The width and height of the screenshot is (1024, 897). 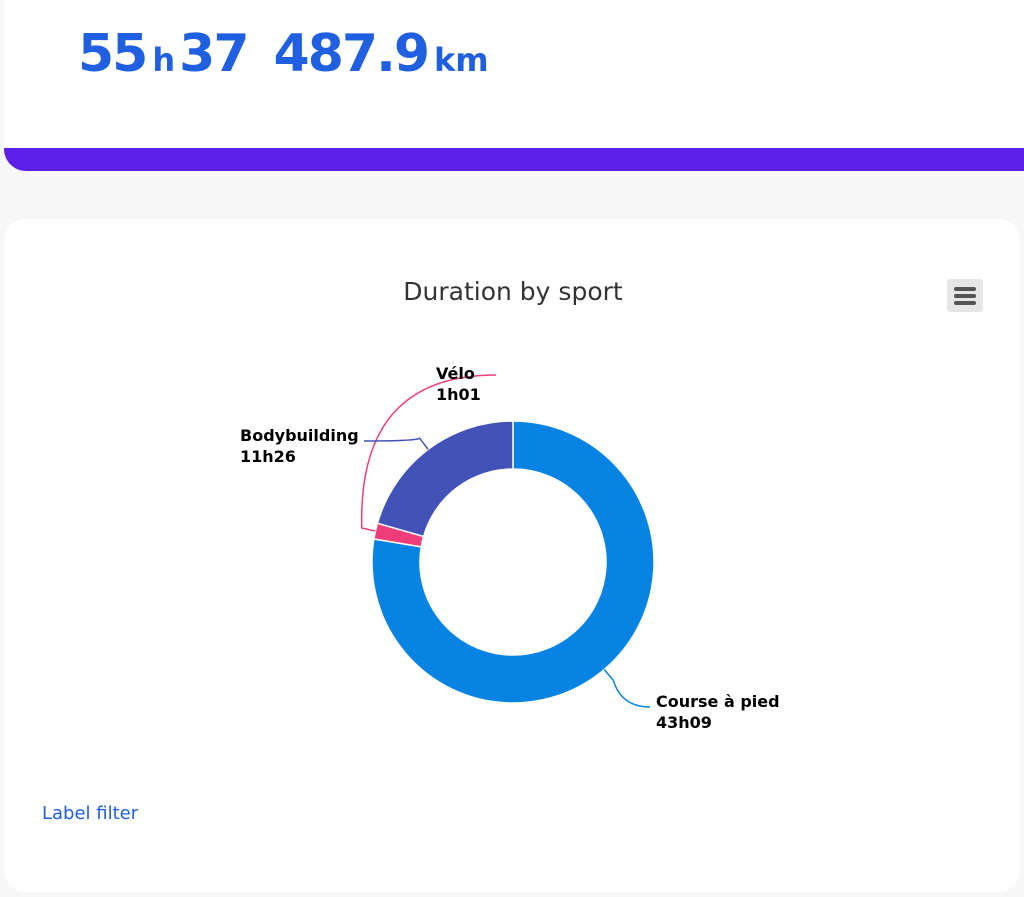 I want to click on data-label-value: 1h01, so click(x=458, y=394).